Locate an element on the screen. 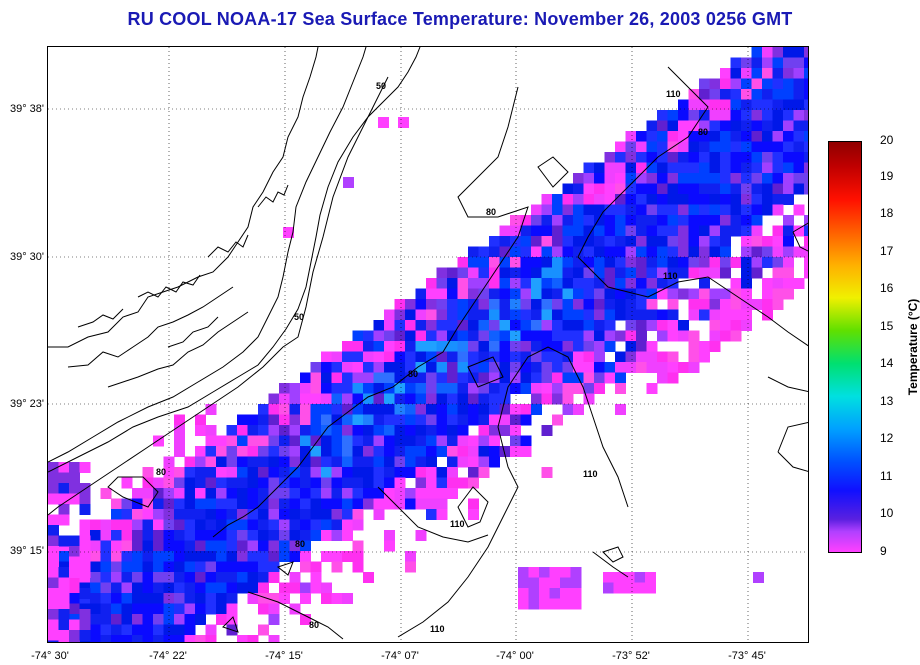 This screenshot has height=665, width=920. colorbar-tick: 11 is located at coordinates (886, 476).